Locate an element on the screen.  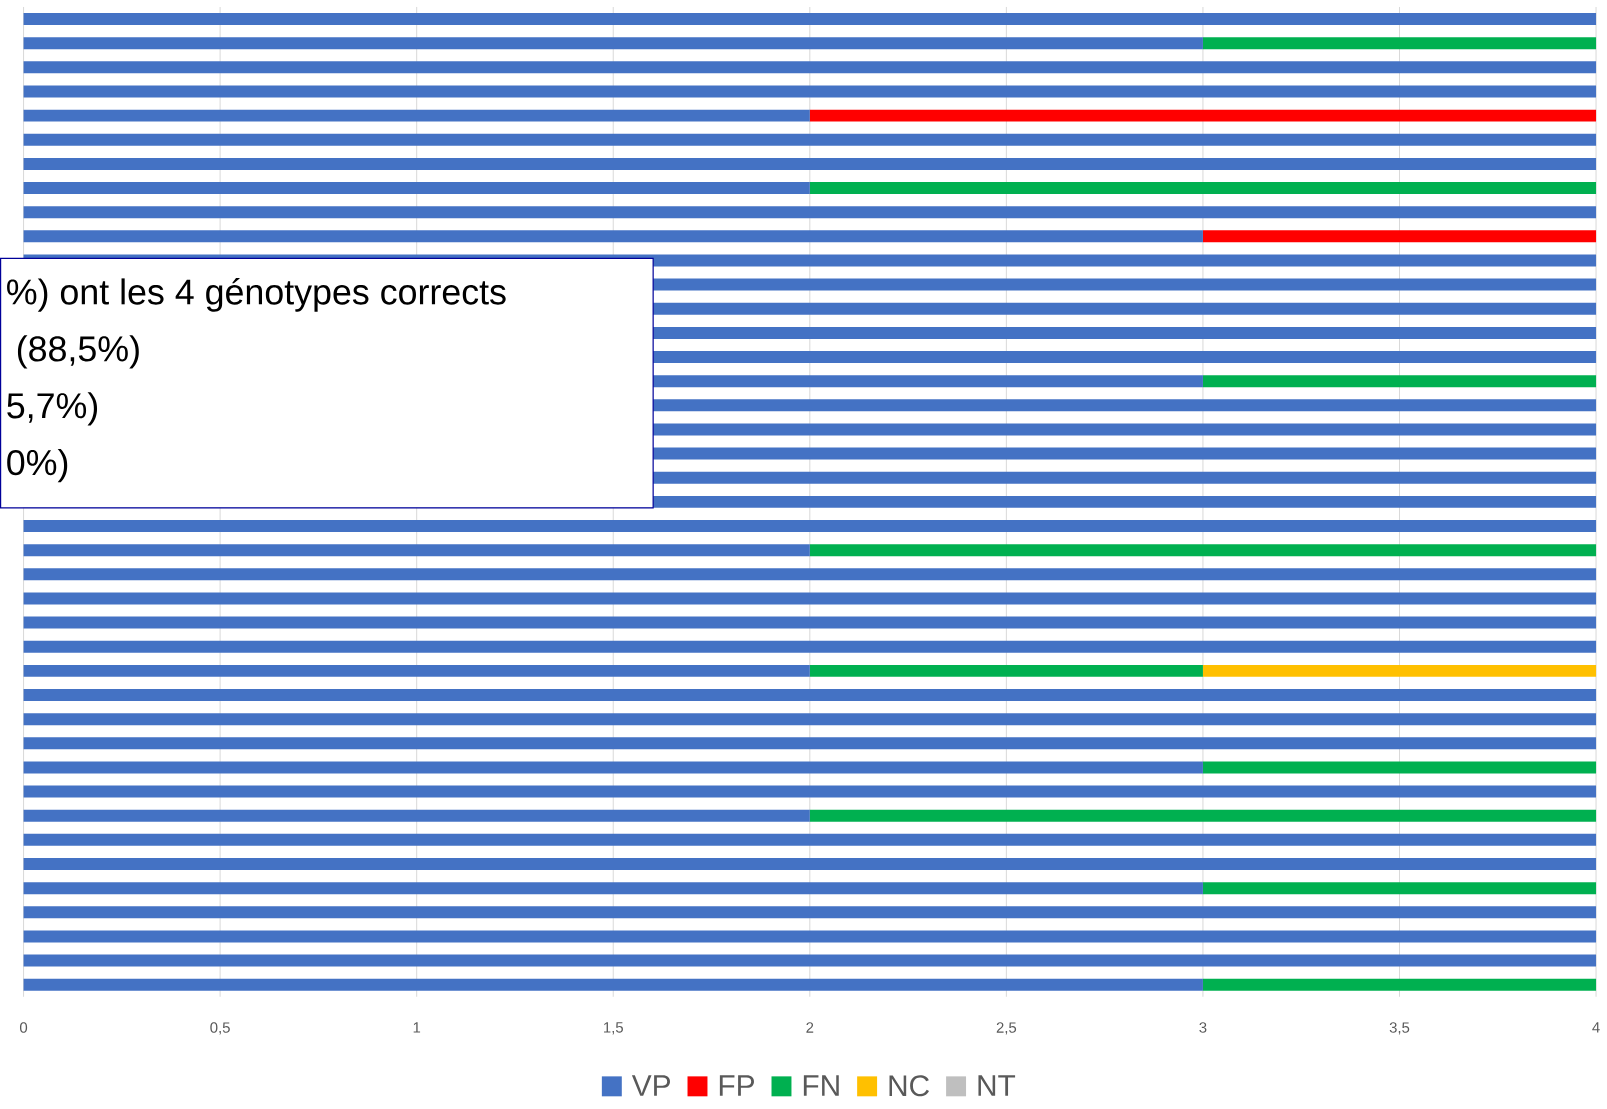
x-tick-label: 1 is located at coordinates (417, 1027).